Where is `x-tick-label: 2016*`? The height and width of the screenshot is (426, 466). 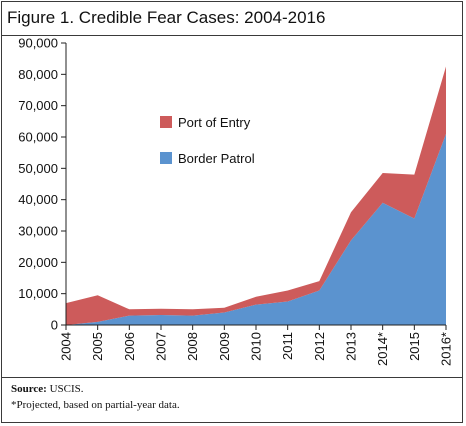 x-tick-label: 2016* is located at coordinates (446, 349).